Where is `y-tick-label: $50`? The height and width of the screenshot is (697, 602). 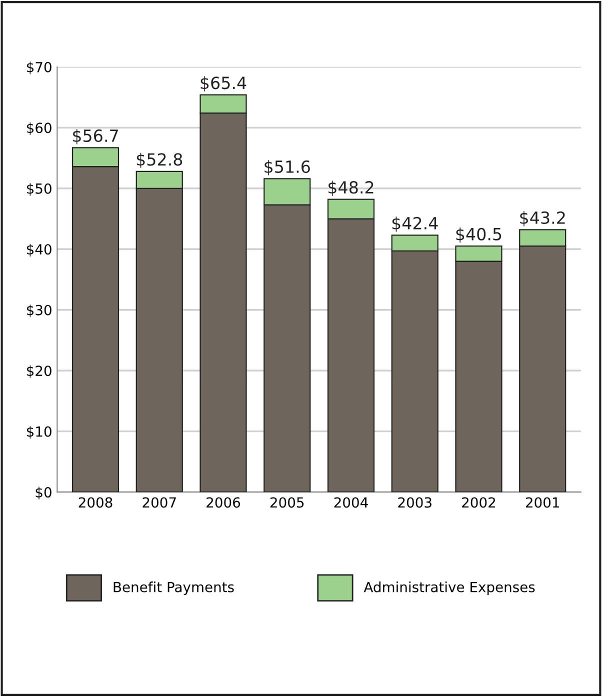
y-tick-label: $50 is located at coordinates (39, 189).